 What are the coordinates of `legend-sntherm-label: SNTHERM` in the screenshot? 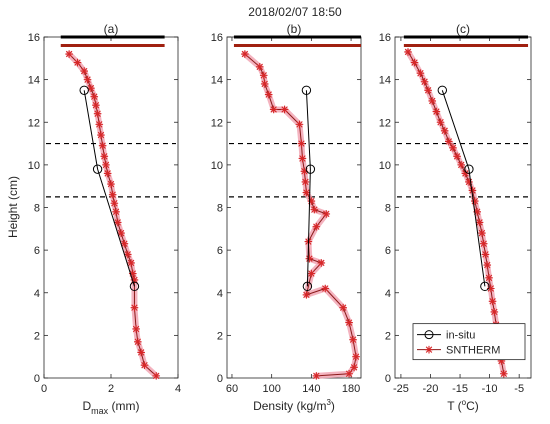 It's located at (473, 351).